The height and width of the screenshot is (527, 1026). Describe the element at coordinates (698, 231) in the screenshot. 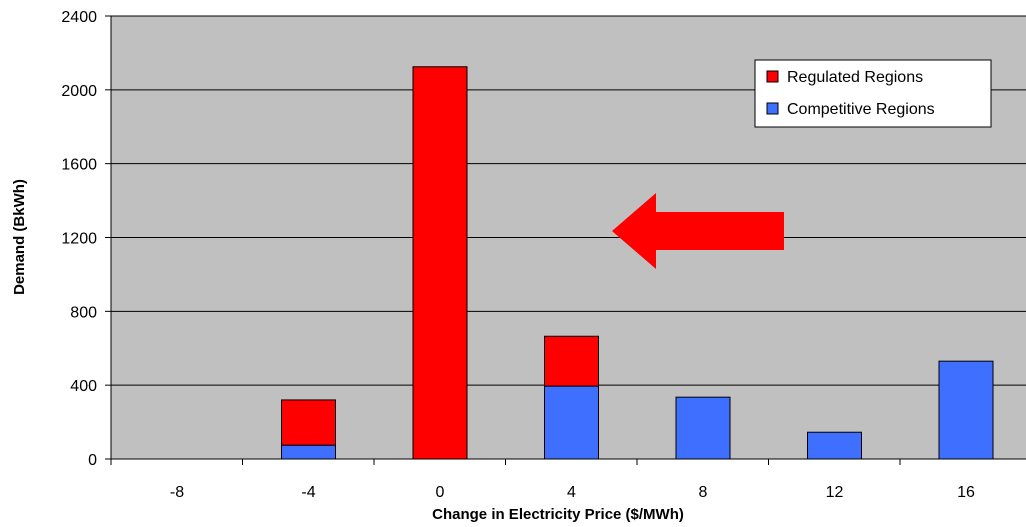

I see `left-arrow-annotation` at that location.